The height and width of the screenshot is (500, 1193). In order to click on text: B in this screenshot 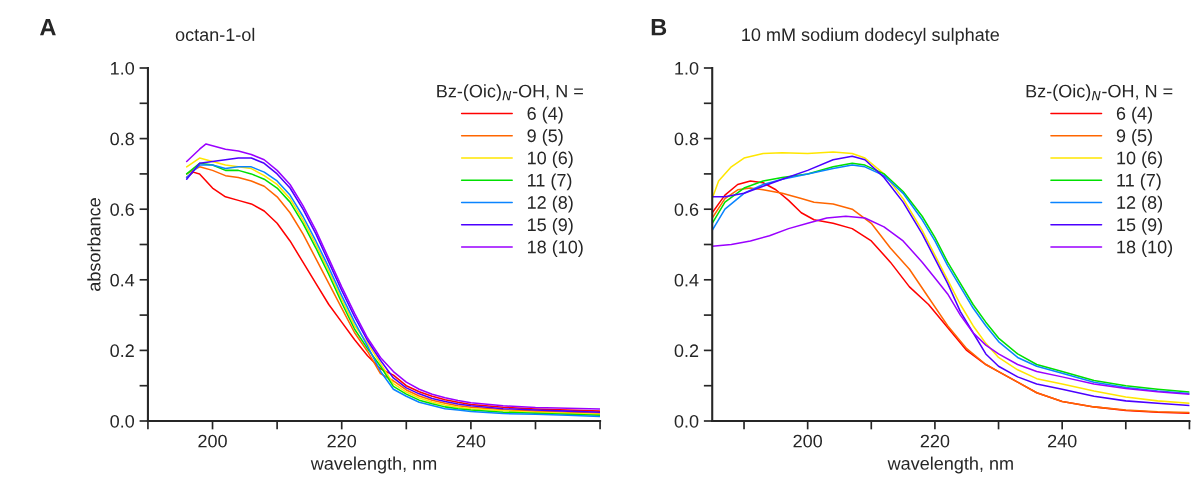, I will do `click(659, 27)`.